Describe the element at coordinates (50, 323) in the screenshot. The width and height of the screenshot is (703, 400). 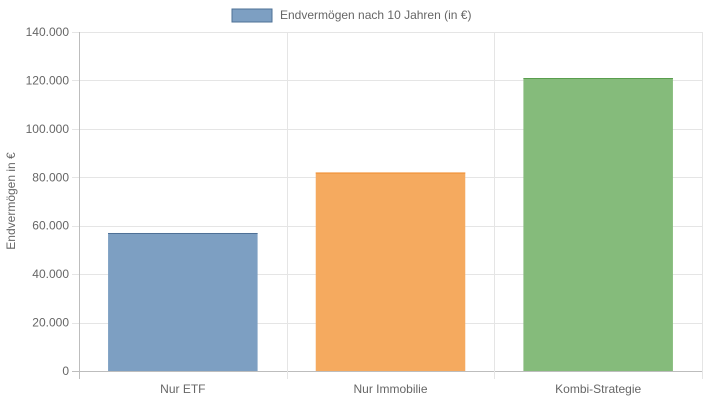
I see `y-tick-label: 20.000` at that location.